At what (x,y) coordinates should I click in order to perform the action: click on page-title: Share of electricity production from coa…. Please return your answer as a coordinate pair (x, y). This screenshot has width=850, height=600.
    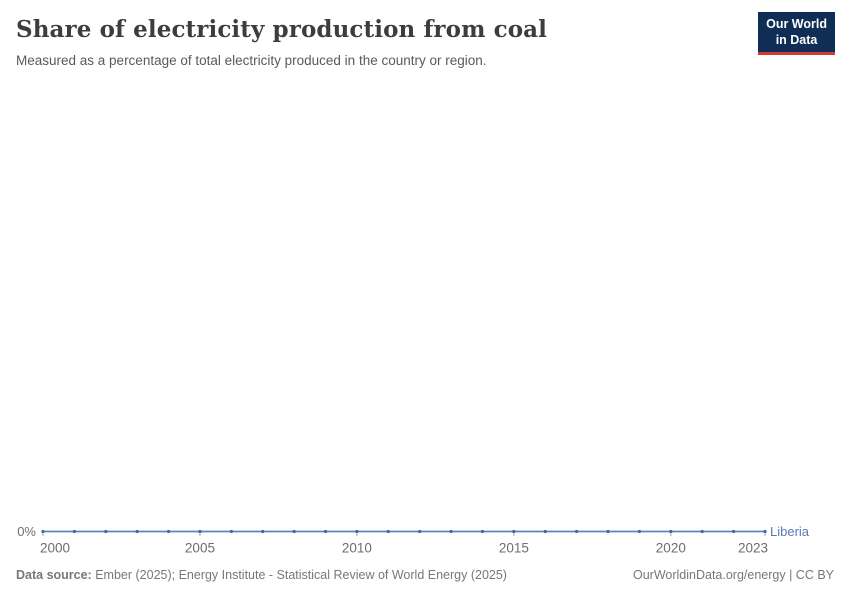
    Looking at the image, I should click on (282, 29).